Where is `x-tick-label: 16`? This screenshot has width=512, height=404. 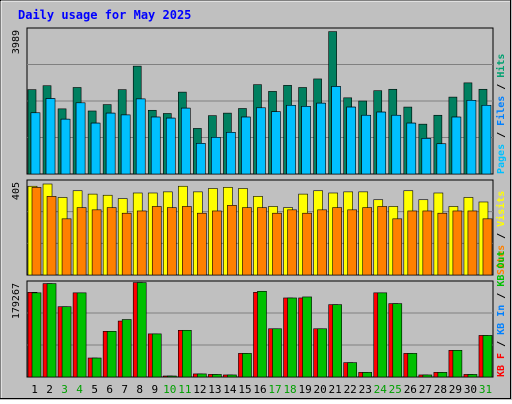
x-tick-label: 16 is located at coordinates (259, 389).